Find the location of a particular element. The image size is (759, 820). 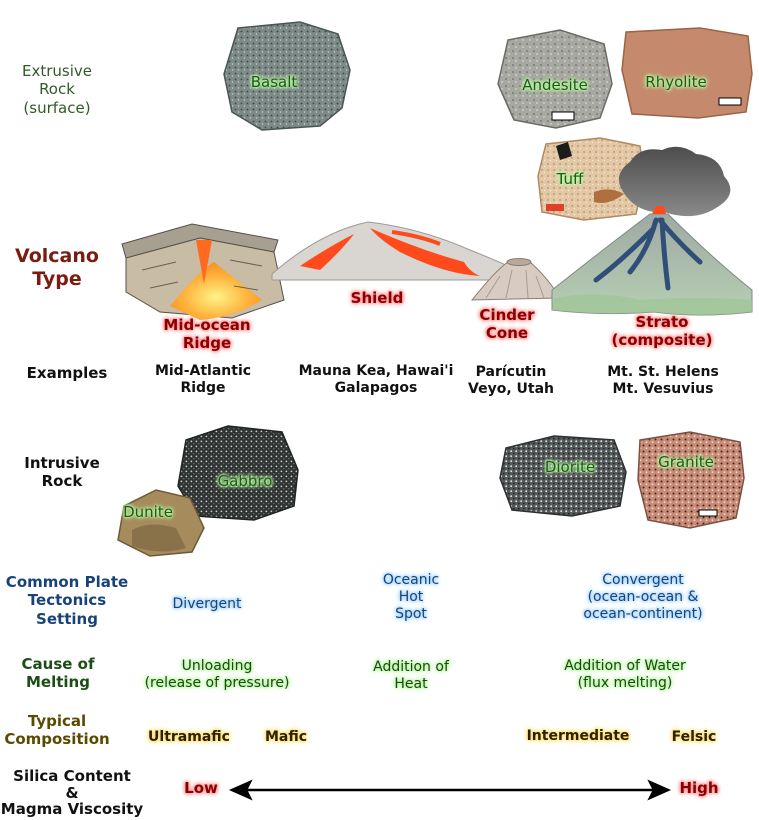

row-label-intrusive: Intrusive Rock is located at coordinates (62, 472).